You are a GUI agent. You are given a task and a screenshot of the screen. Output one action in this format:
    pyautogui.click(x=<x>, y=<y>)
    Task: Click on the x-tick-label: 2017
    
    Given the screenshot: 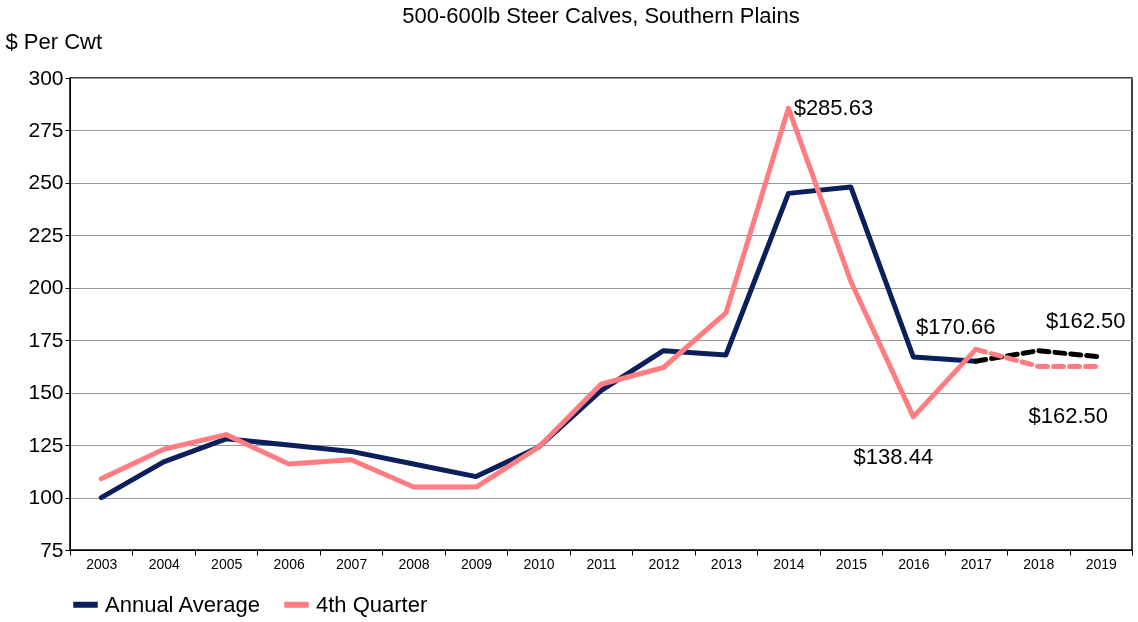 What is the action you would take?
    pyautogui.click(x=976, y=563)
    